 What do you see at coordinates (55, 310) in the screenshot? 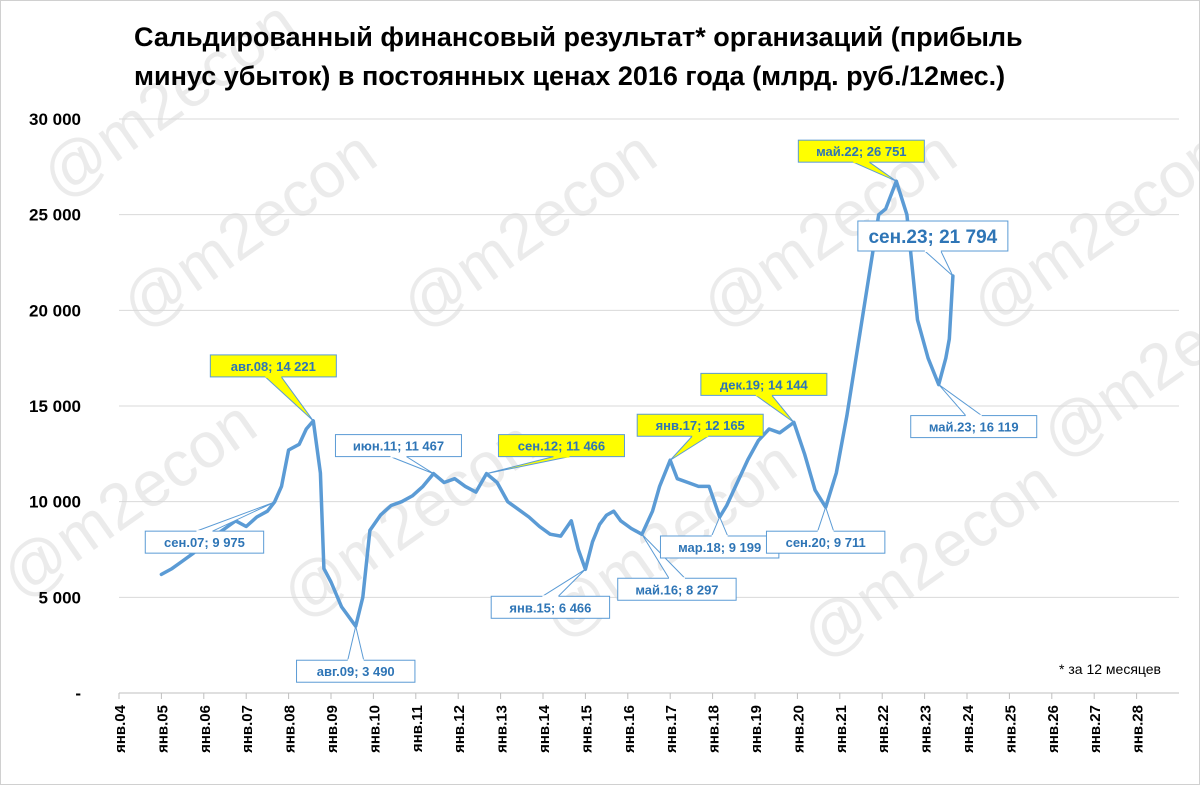
I see `y-tick-label: 20 000` at bounding box center [55, 310].